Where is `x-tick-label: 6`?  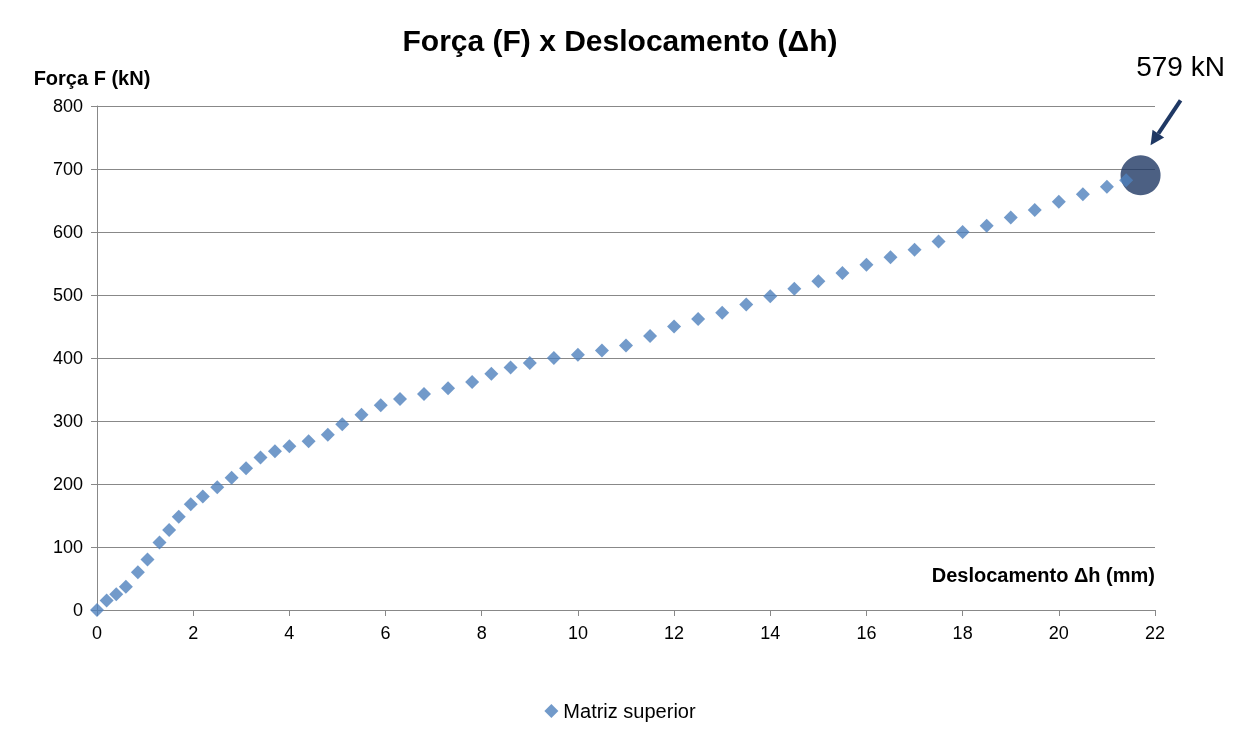 x-tick-label: 6 is located at coordinates (385, 633).